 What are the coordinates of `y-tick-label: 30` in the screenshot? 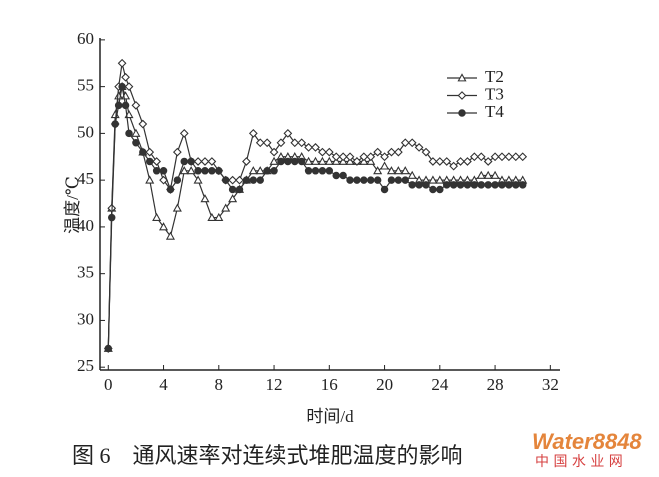 It's located at (85, 318).